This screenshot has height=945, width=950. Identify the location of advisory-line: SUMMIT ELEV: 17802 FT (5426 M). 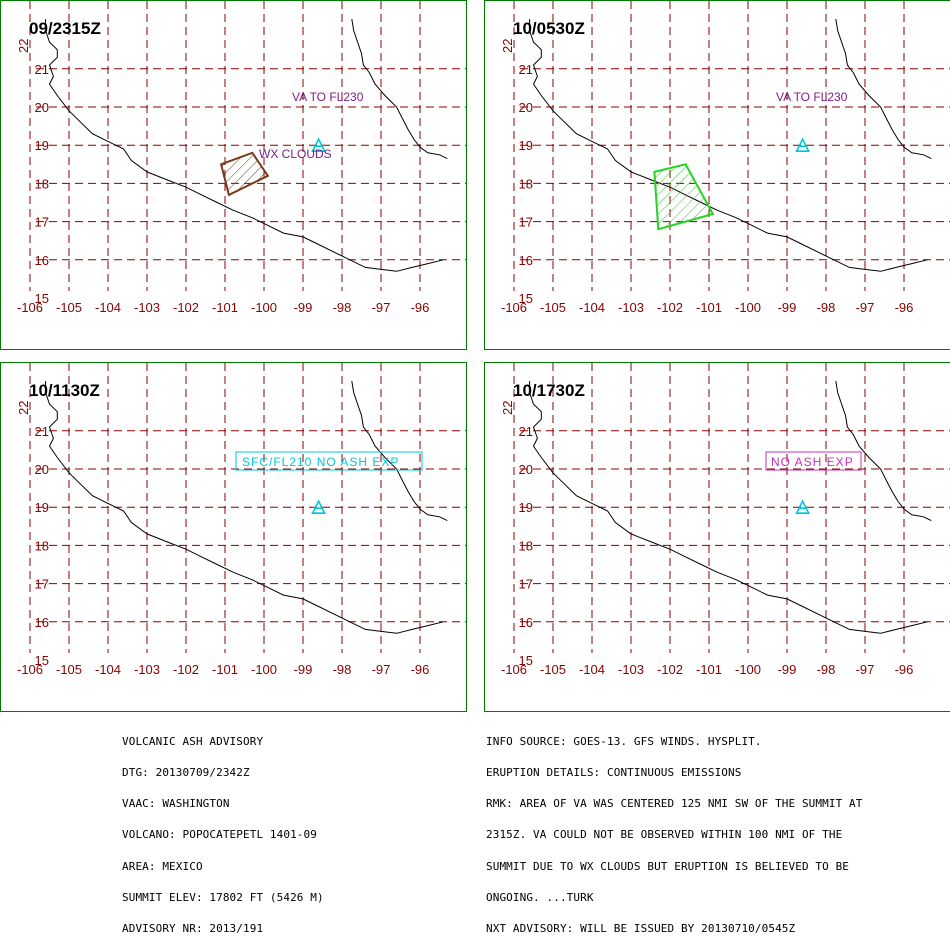
(223, 897).